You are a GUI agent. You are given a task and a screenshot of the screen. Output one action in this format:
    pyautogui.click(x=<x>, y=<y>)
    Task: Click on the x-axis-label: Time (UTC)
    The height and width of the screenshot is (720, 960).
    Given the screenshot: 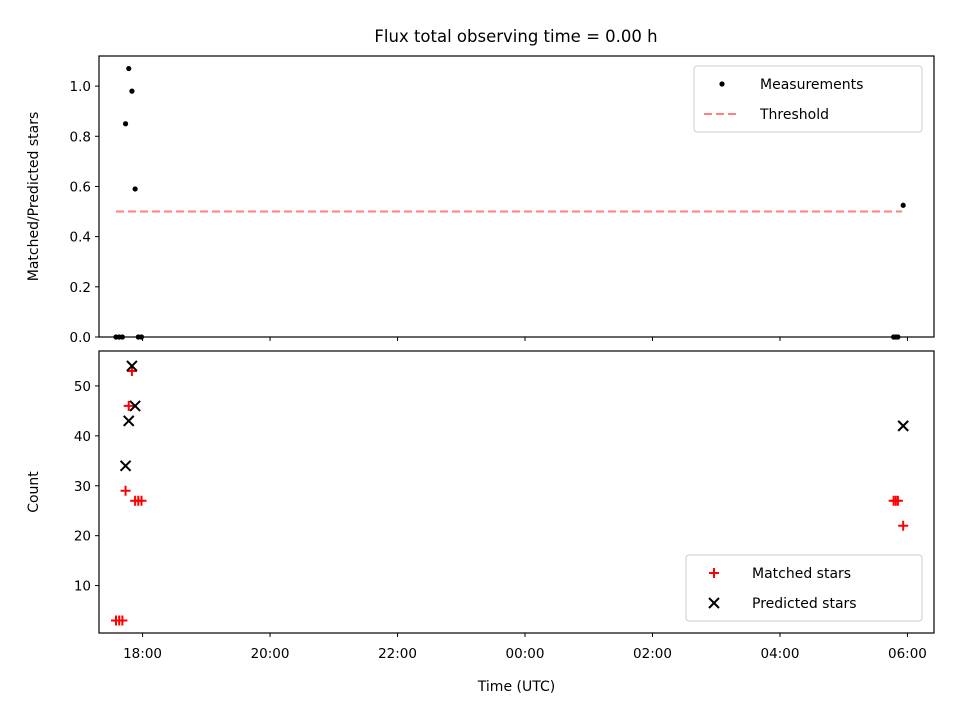 What is the action you would take?
    pyautogui.click(x=516, y=687)
    